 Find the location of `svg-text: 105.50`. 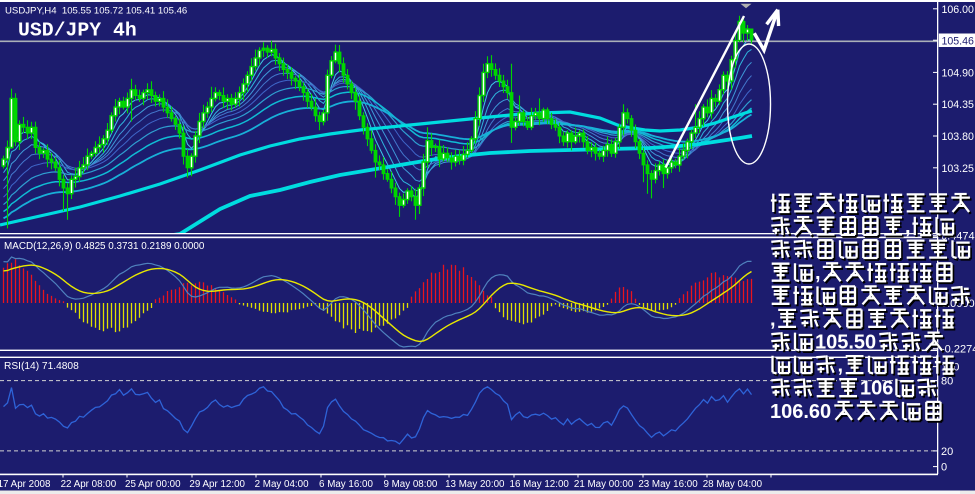

svg-text: 105.50 is located at coordinates (845, 343).